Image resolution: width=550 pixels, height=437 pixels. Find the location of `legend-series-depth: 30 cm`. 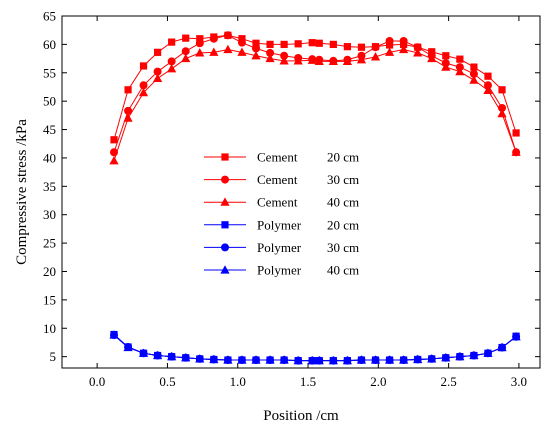

legend-series-depth: 30 cm is located at coordinates (343, 247).